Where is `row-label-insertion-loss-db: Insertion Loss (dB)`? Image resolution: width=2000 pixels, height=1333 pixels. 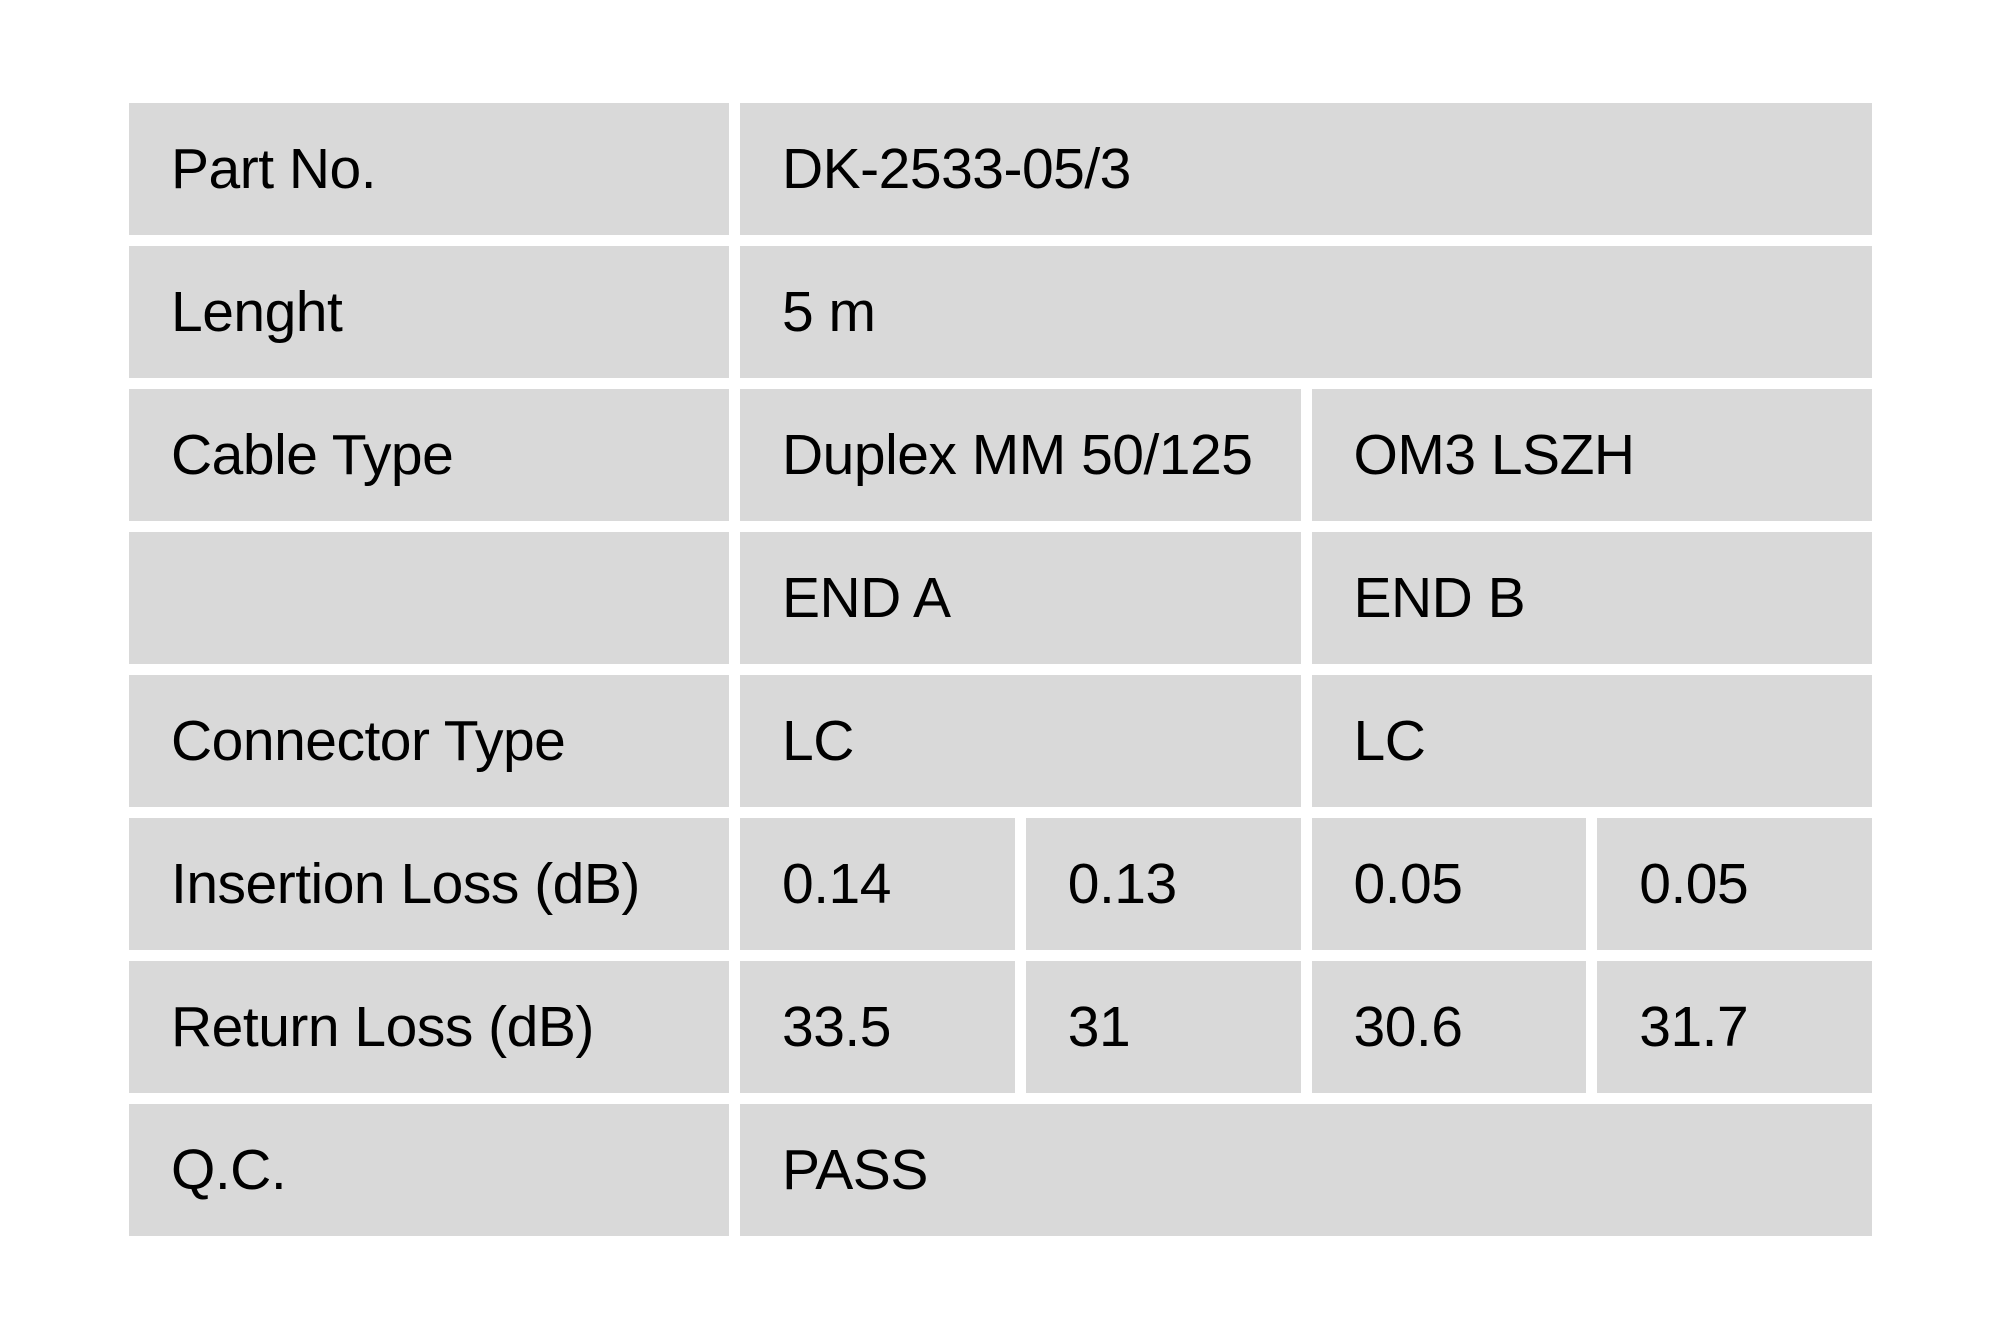 row-label-insertion-loss-db: Insertion Loss (dB) is located at coordinates (429, 884).